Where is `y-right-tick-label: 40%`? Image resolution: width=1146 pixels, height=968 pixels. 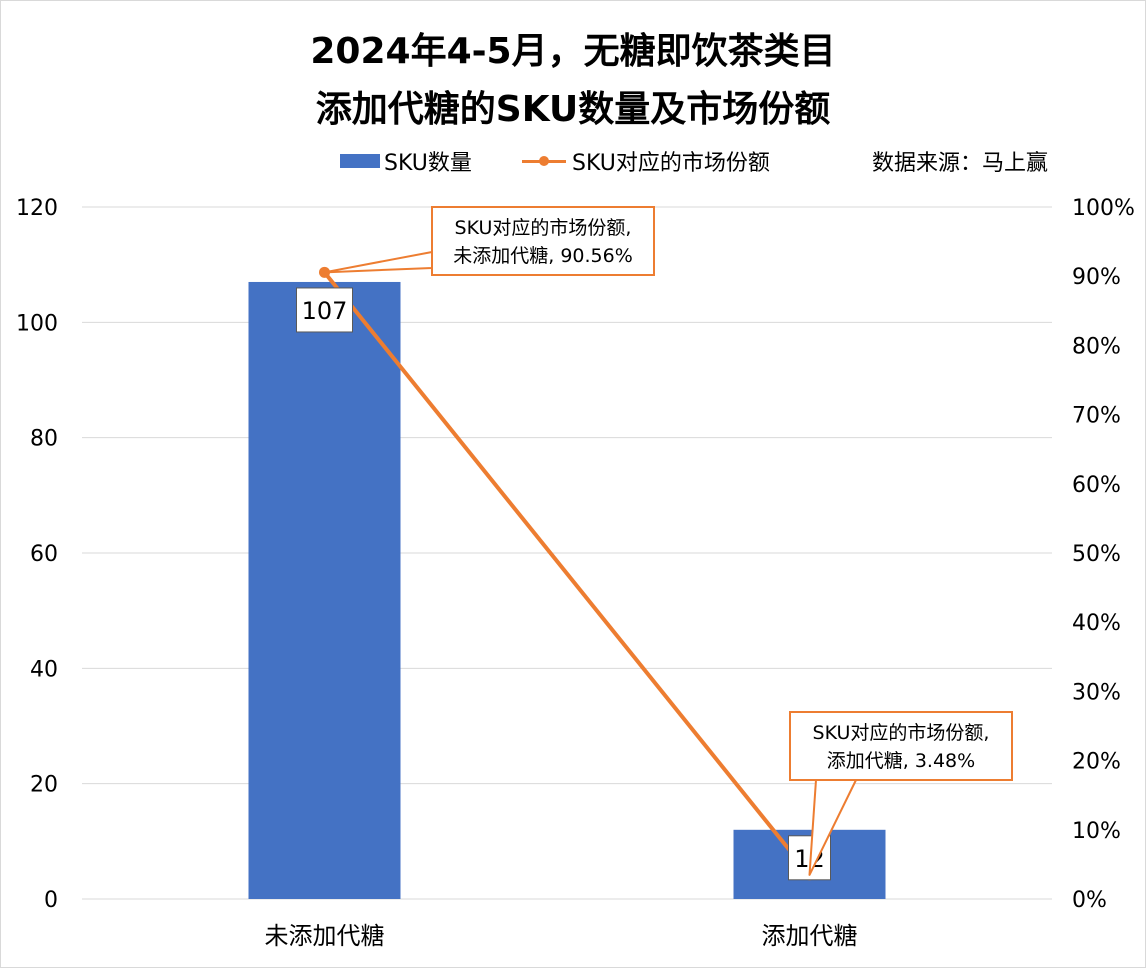
y-right-tick-label: 40% is located at coordinates (1096, 623).